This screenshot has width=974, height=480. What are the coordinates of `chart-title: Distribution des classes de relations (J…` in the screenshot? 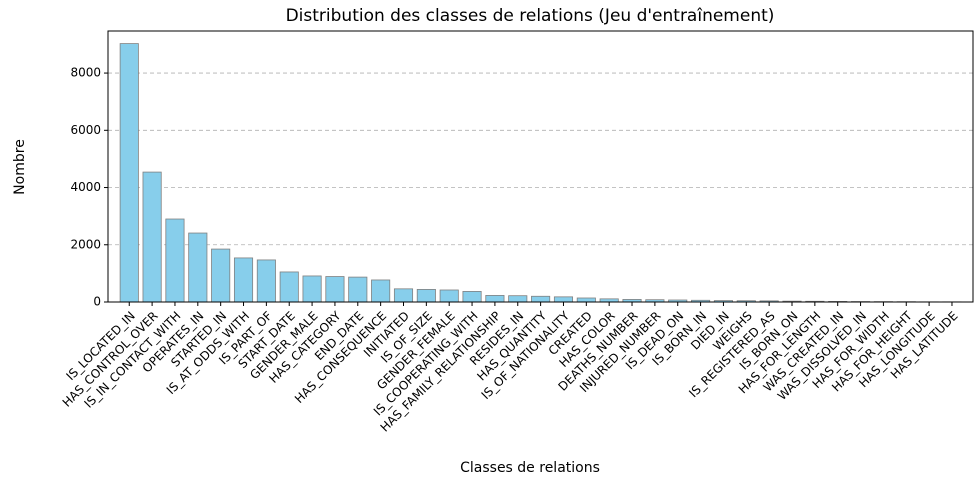 It's located at (530, 16).